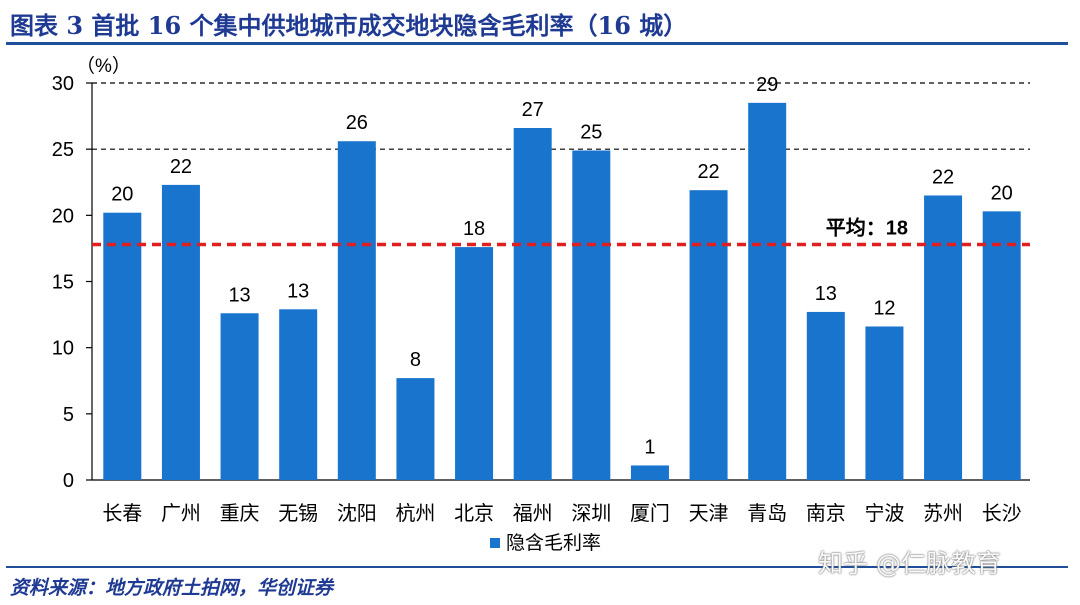 This screenshot has height=605, width=1080. I want to click on y-tick-label: 5, so click(68, 415).